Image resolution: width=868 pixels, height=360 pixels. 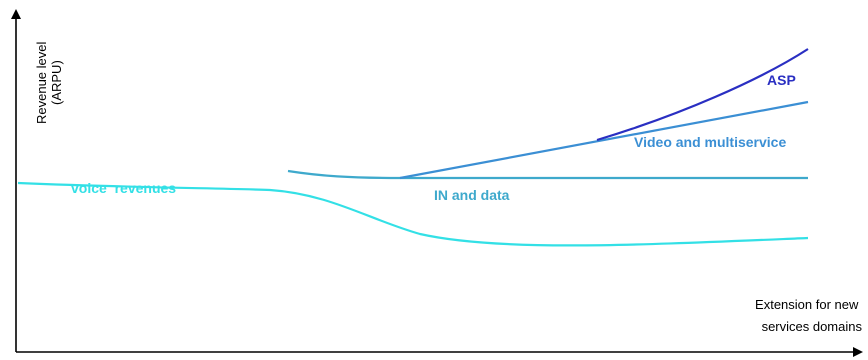 What do you see at coordinates (807, 304) in the screenshot?
I see `x-axis-title-line1: Extension for new` at bounding box center [807, 304].